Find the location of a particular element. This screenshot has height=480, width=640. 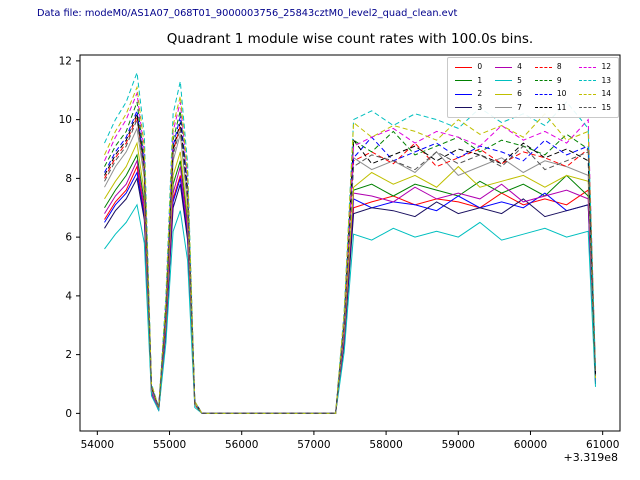

legend: 0 1 2 3 4 5 6 7 8 9 10 11 12 13 14 15 is located at coordinates (533, 87).